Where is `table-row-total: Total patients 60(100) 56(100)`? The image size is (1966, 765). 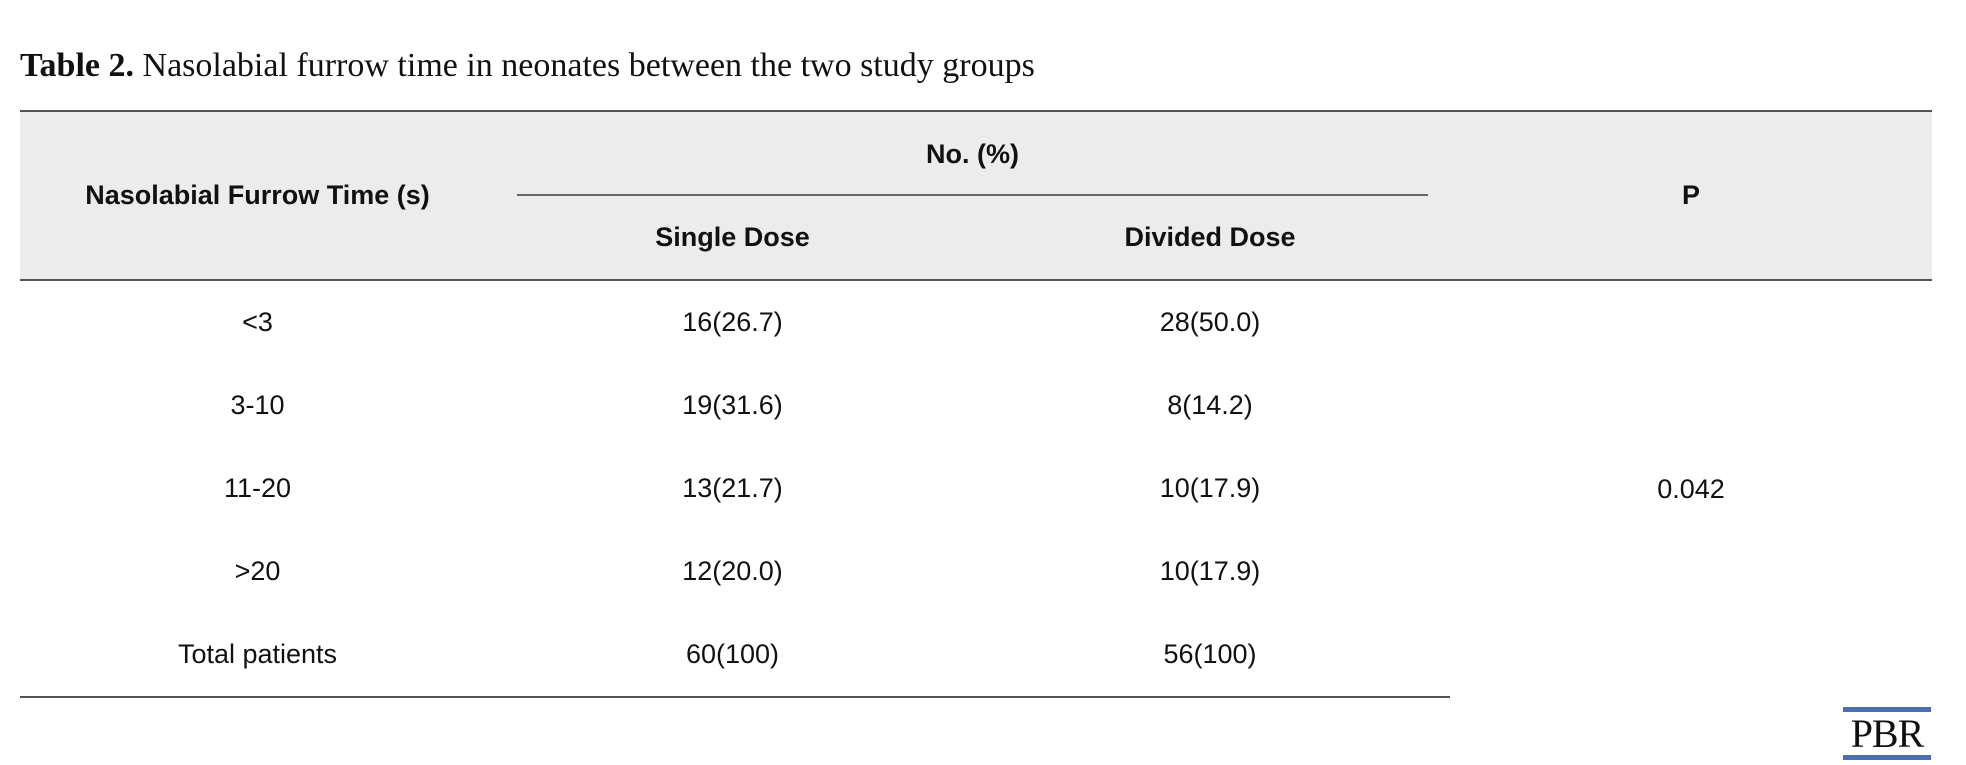 table-row-total: Total patients 60(100) 56(100) is located at coordinates (976, 655).